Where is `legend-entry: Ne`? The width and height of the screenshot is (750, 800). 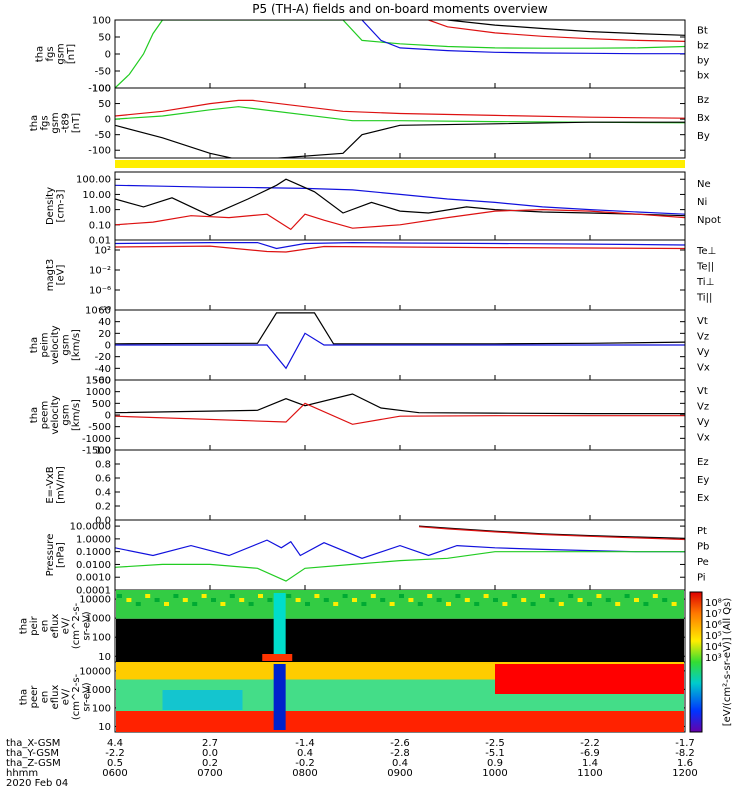 legend-entry: Ne is located at coordinates (704, 184).